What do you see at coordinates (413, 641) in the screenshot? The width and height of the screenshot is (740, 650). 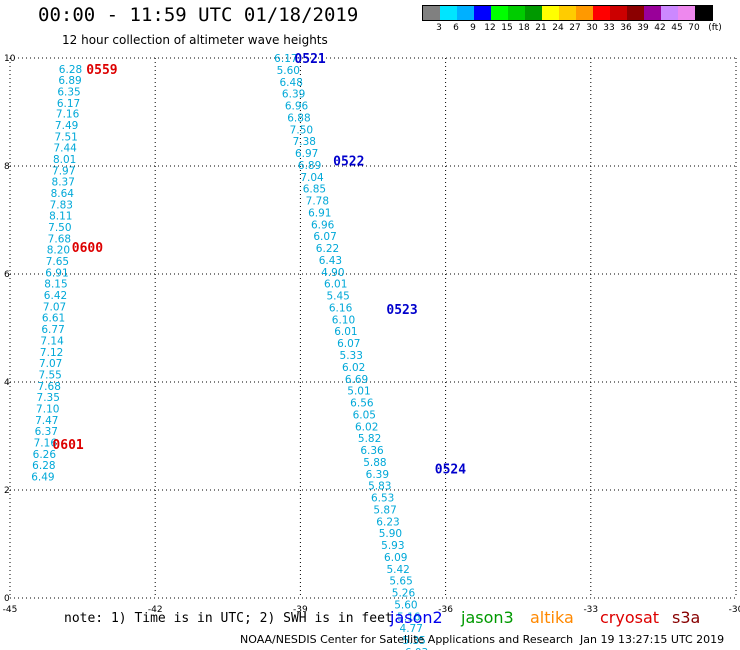 I see `wave-height-point: 5.35` at bounding box center [413, 641].